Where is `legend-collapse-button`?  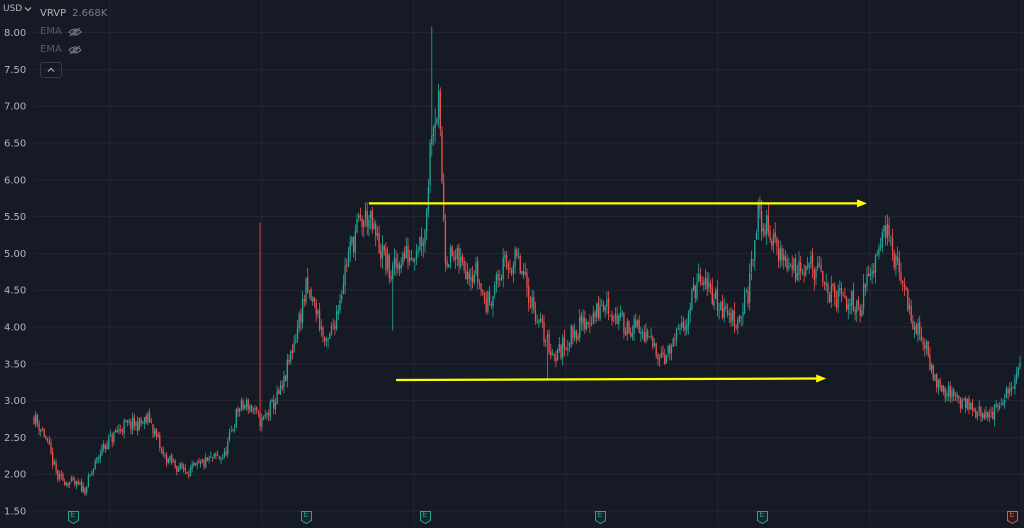
legend-collapse-button is located at coordinates (51, 70).